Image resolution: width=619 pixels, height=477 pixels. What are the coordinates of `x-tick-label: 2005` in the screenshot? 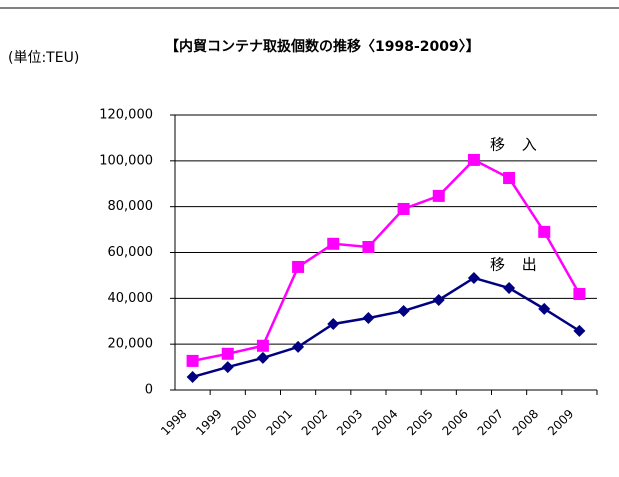 It's located at (419, 422).